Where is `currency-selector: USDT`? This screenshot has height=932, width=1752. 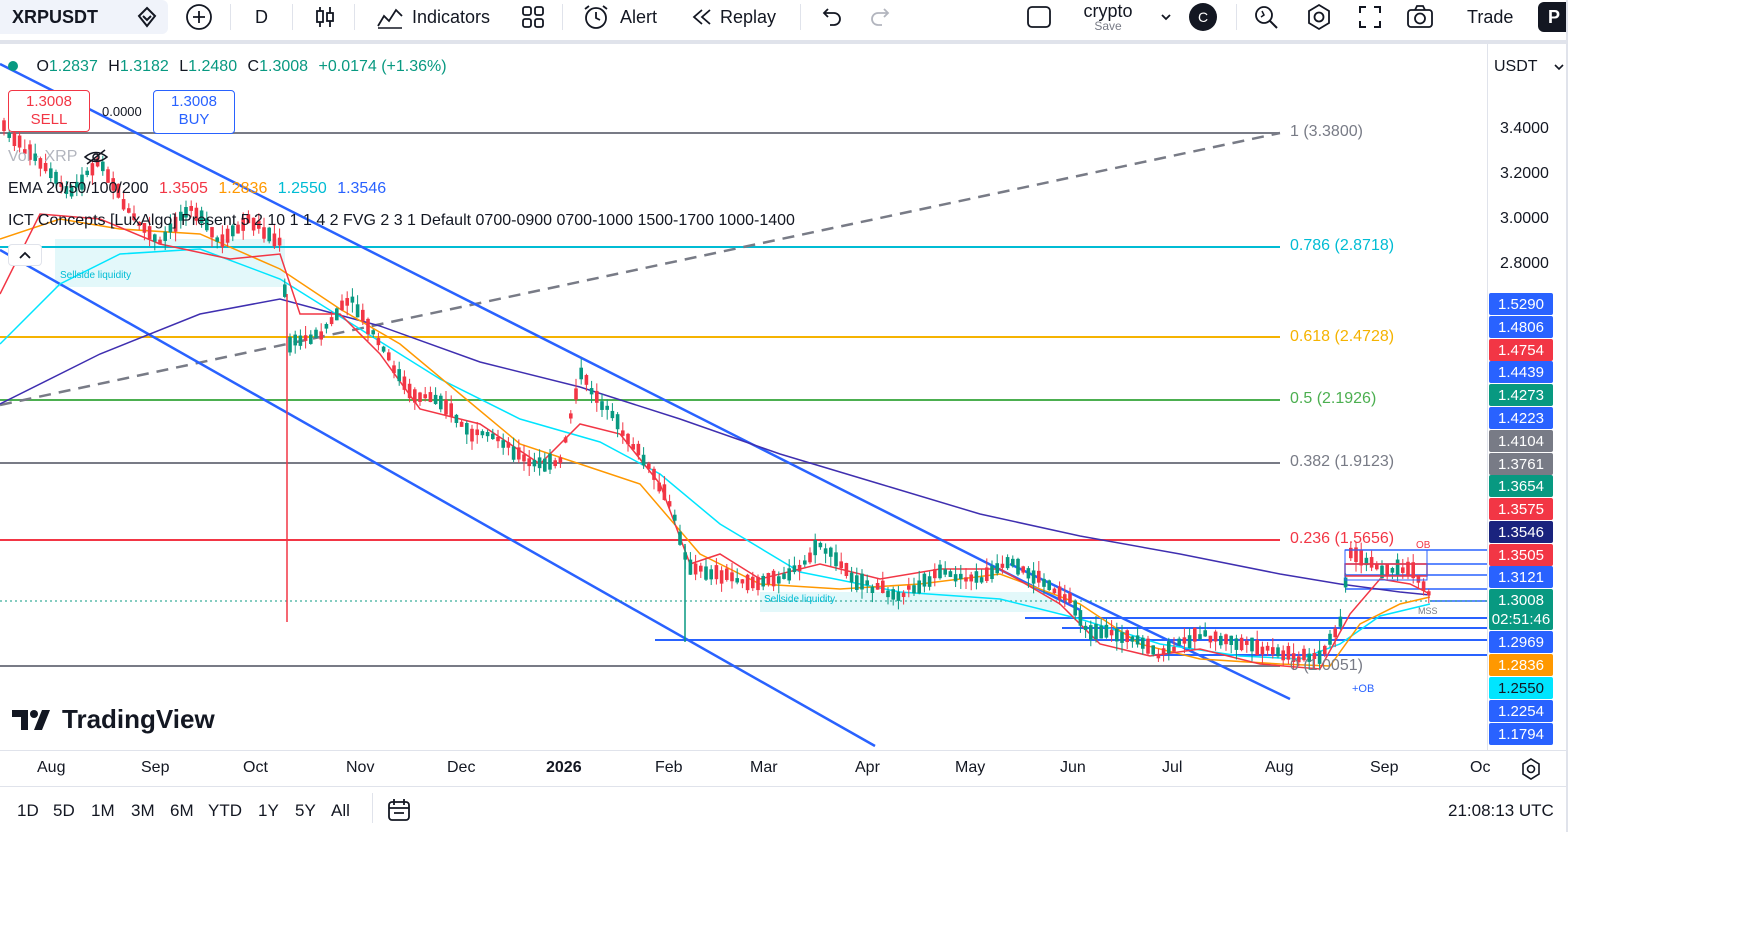
currency-selector: USDT is located at coordinates (1530, 67).